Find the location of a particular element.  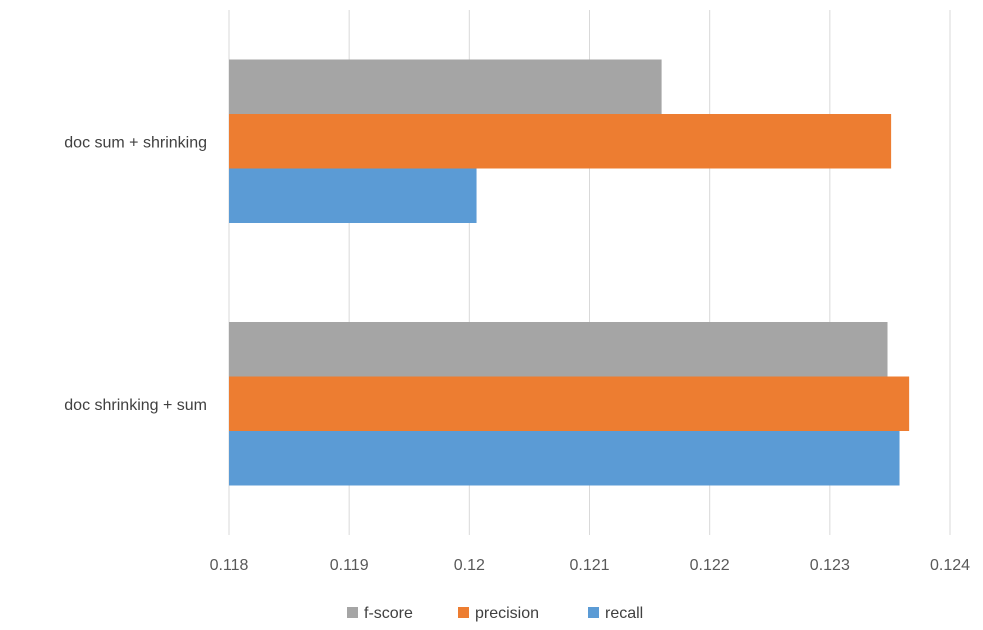

legend-label-precision: precision is located at coordinates (507, 613).